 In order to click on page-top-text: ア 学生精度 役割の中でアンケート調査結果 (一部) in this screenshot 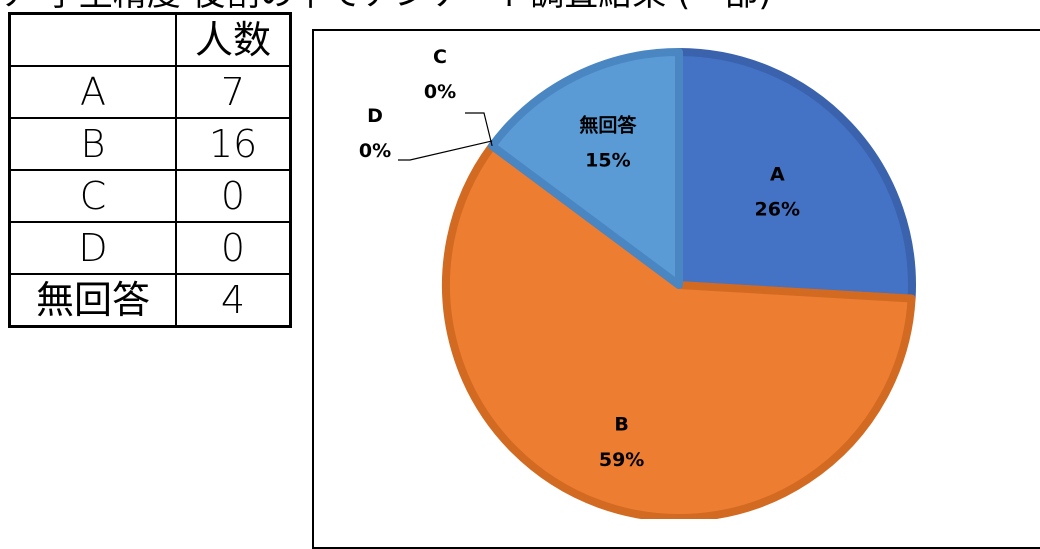, I will do `click(520, 7)`.